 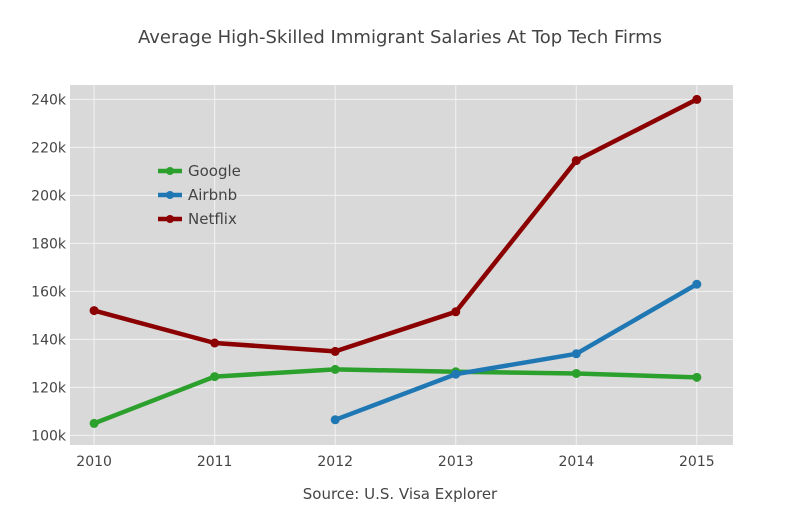 I want to click on google-series-line, so click(x=395, y=396).